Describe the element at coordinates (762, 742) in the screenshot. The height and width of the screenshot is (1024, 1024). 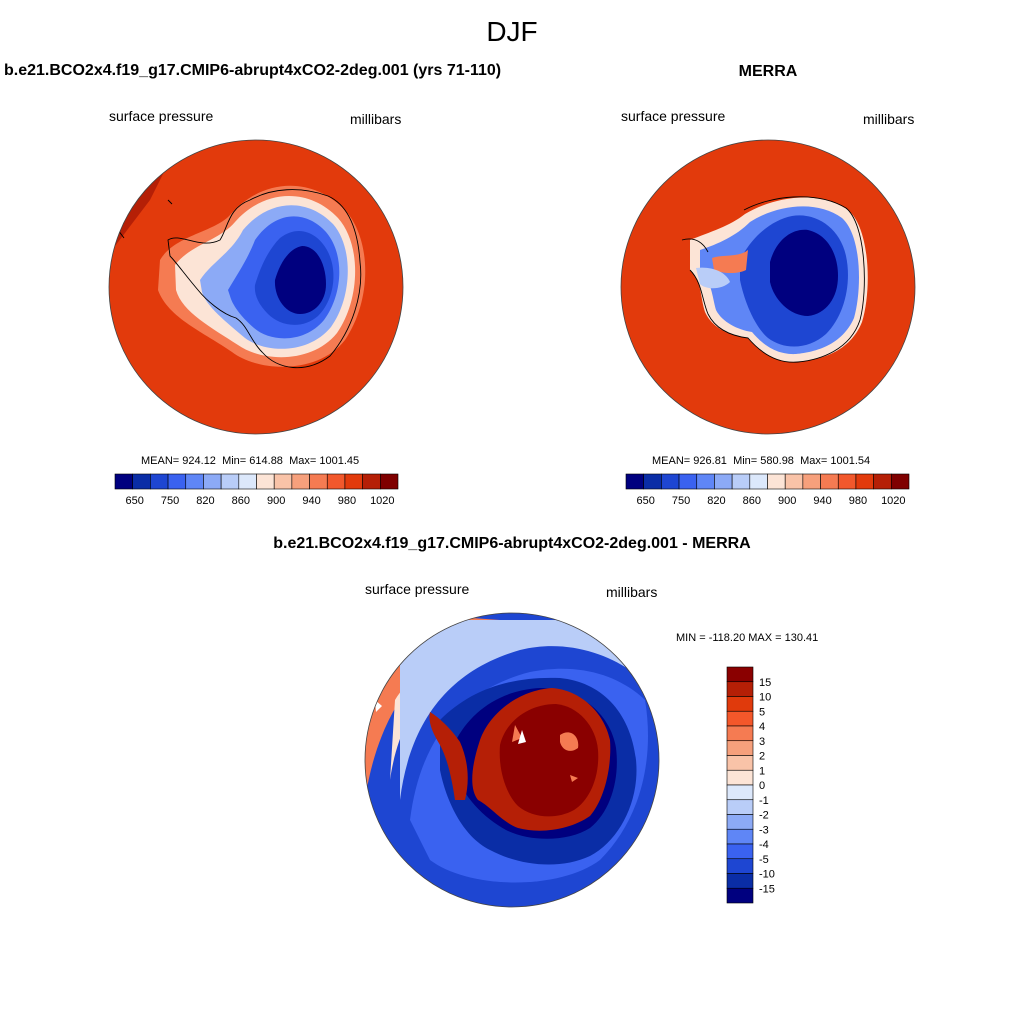
I see `diff-colorbar-tick: 3` at that location.